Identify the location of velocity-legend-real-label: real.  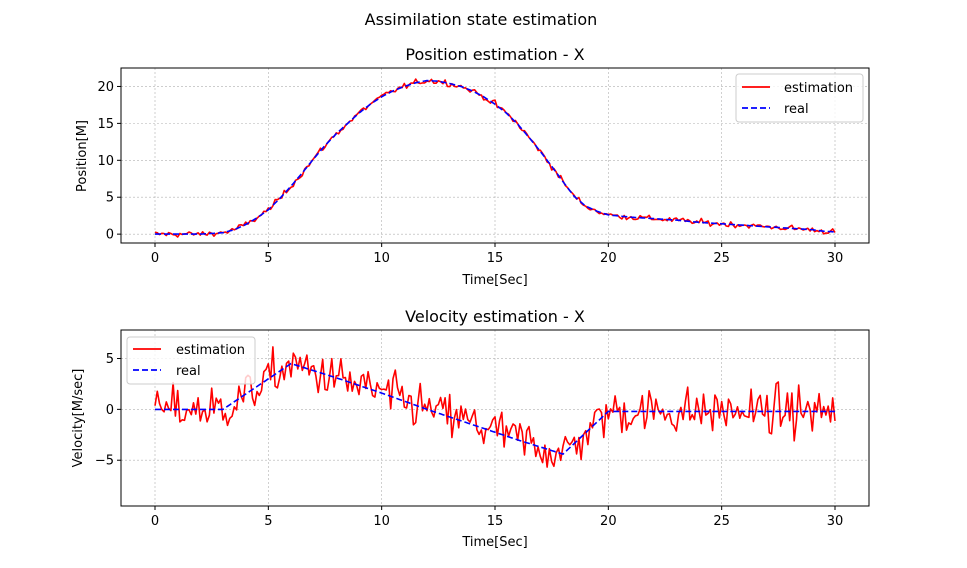
(188, 371).